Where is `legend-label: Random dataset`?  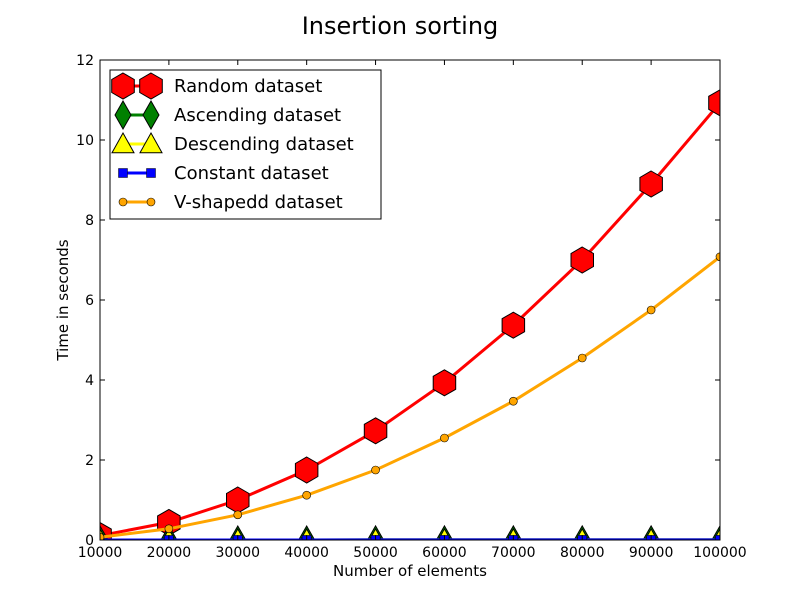 legend-label: Random dataset is located at coordinates (248, 86).